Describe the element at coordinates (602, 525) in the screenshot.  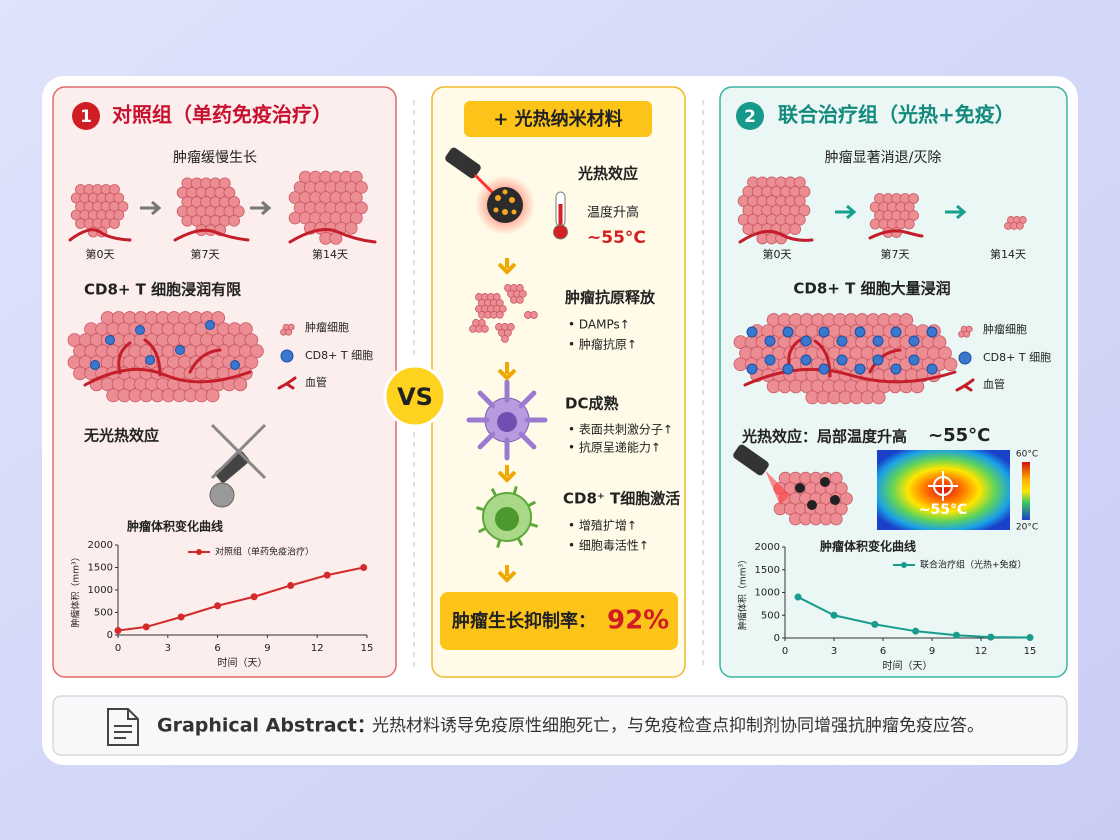
I see `step-item: • 增殖扩增↑` at that location.